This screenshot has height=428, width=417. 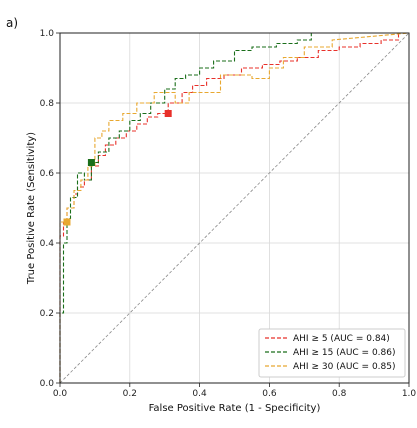 I want to click on legend-label-ahi-5: AHI ≥ 5 (AUC = 0.84), so click(x=341, y=339).